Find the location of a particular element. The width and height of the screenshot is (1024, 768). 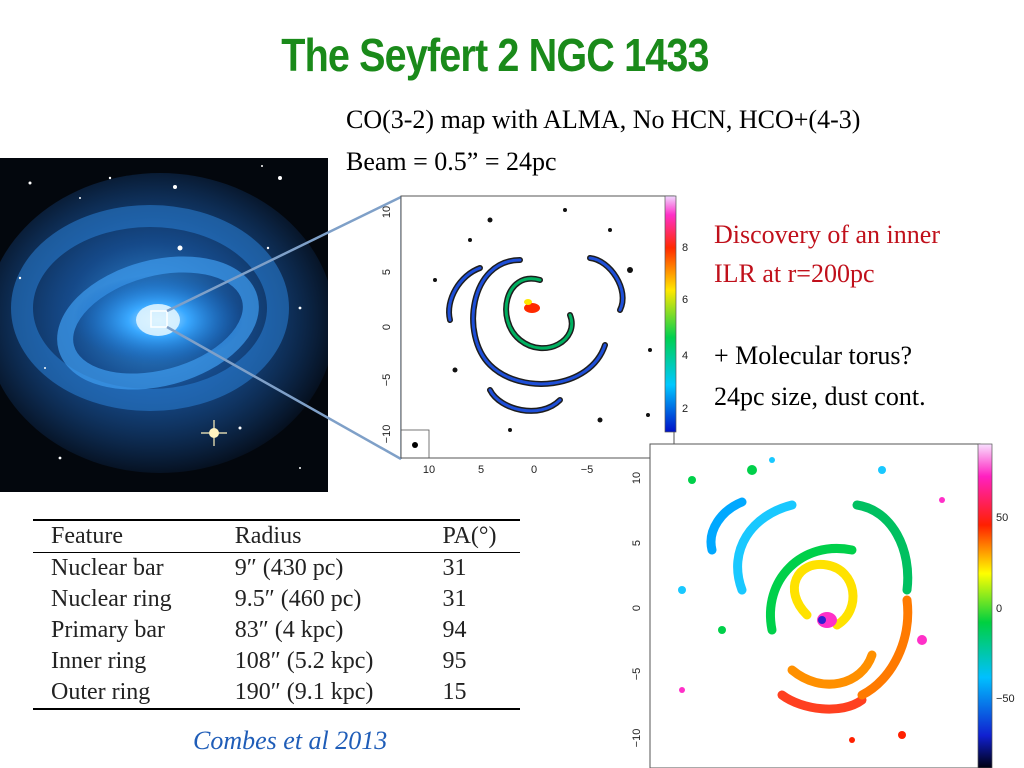

torus-line-2: 24pc size, dust cont. is located at coordinates (820, 396).